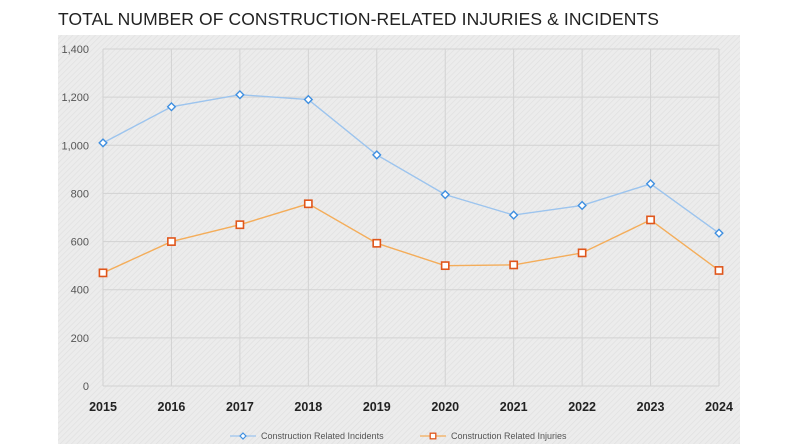 This screenshot has width=790, height=444. What do you see at coordinates (103, 407) in the screenshot?
I see `x-tick-label: 2015` at bounding box center [103, 407].